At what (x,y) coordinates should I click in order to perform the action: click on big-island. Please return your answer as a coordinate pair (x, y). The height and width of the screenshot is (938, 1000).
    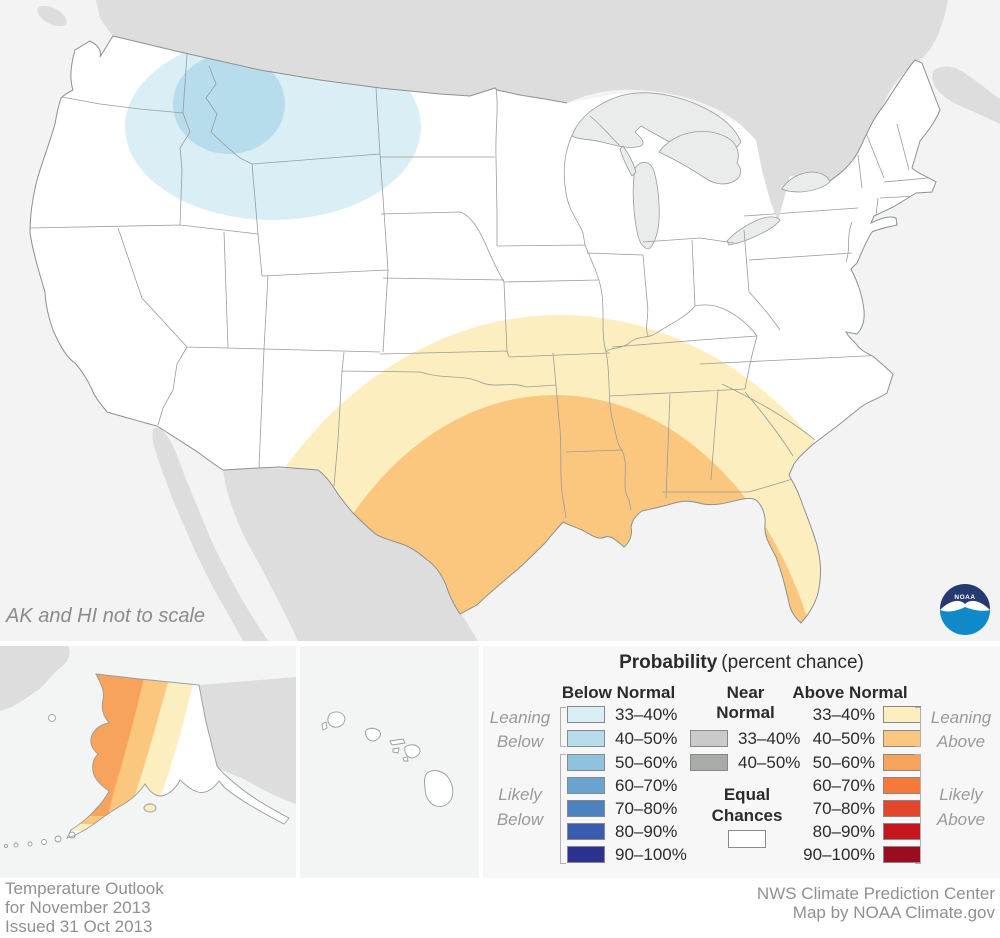
    Looking at the image, I should click on (438, 788).